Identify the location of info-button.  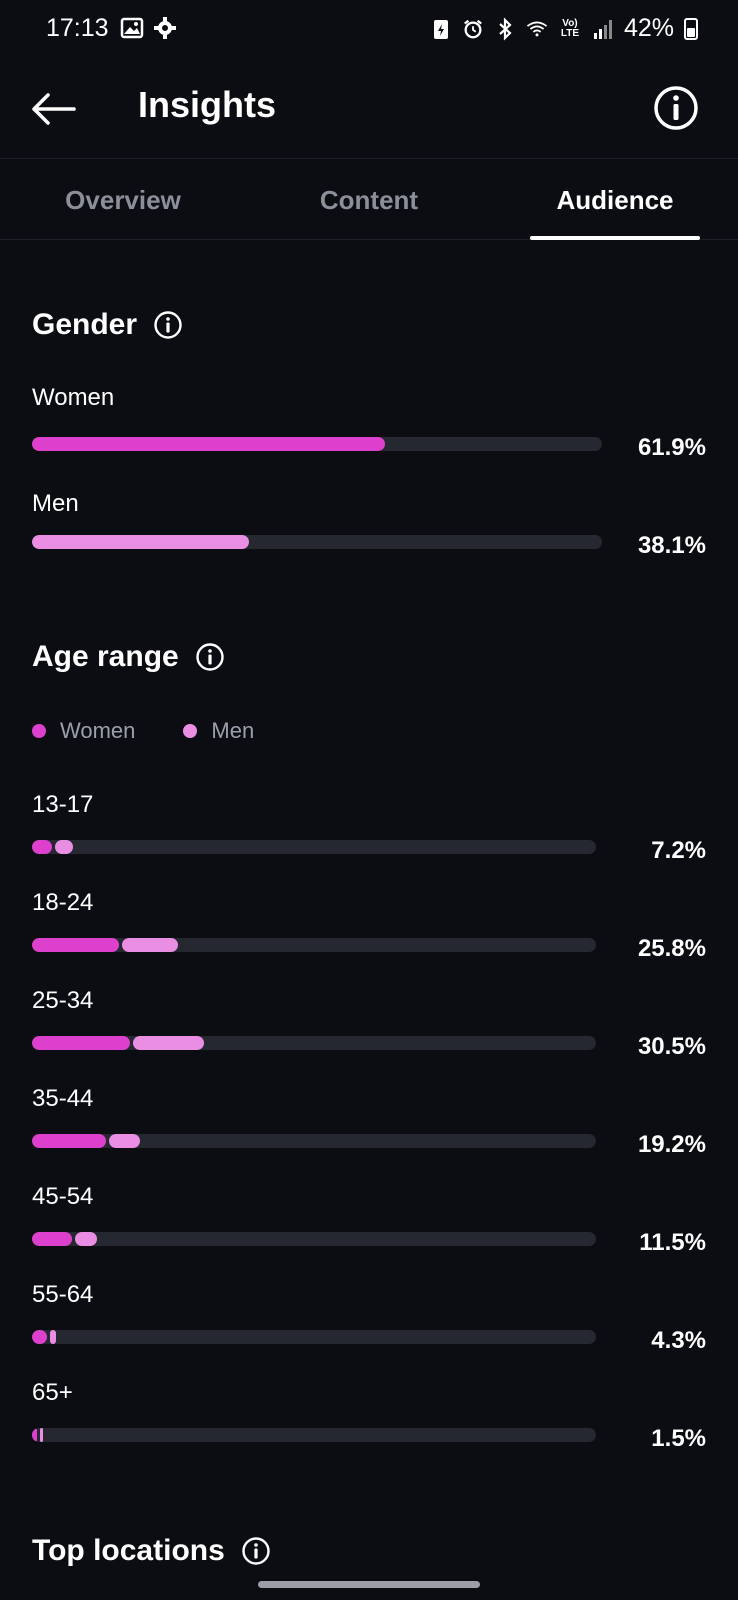
(676, 108).